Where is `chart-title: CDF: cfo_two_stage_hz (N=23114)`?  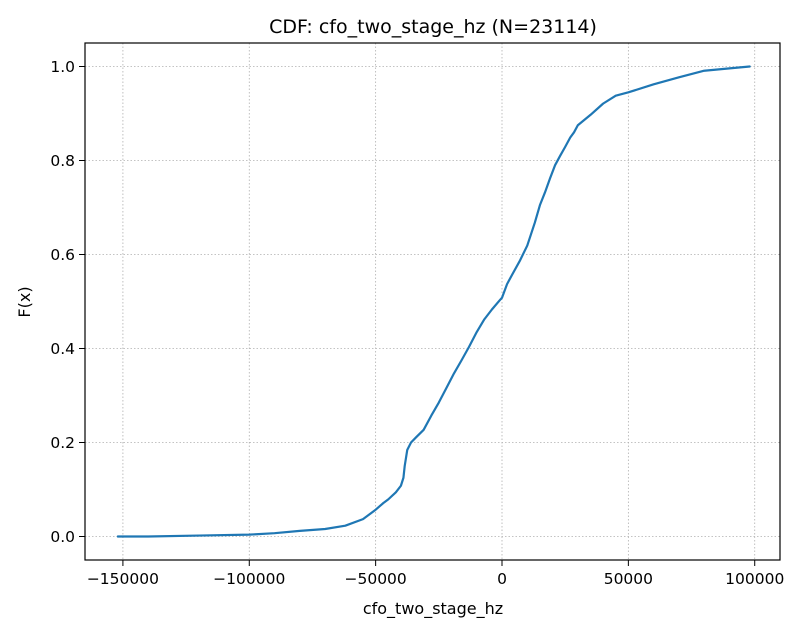 chart-title: CDF: cfo_two_stage_hz (N=23114) is located at coordinates (433, 27).